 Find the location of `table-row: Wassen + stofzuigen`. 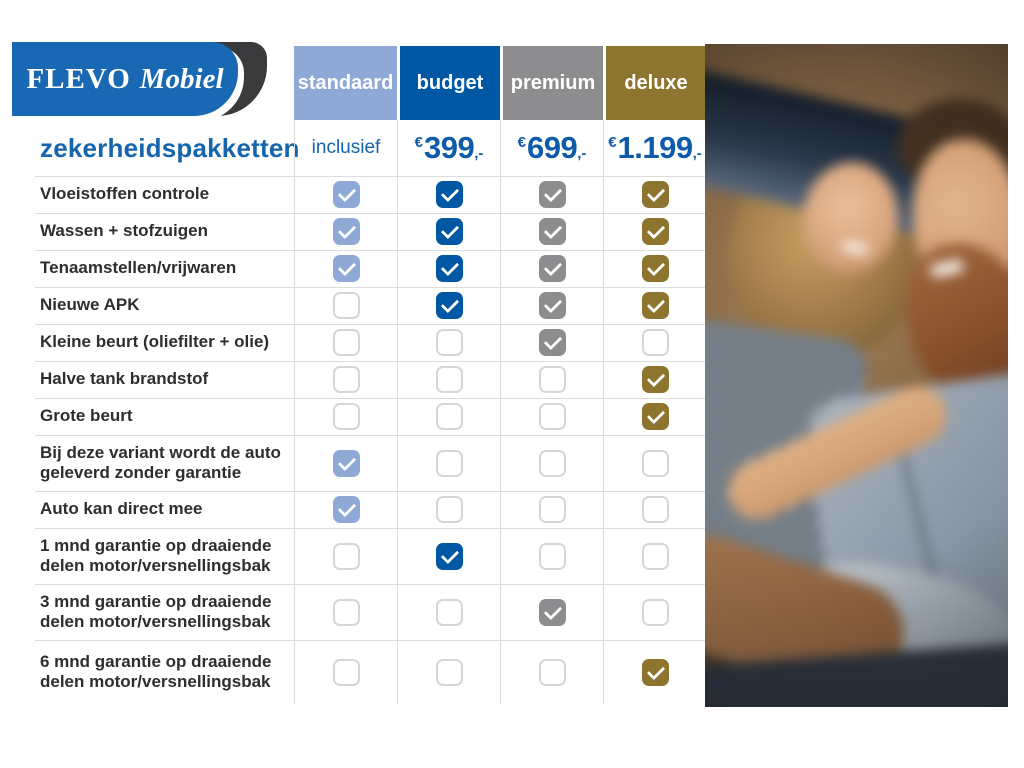

table-row: Wassen + stofzuigen is located at coordinates (359, 231).